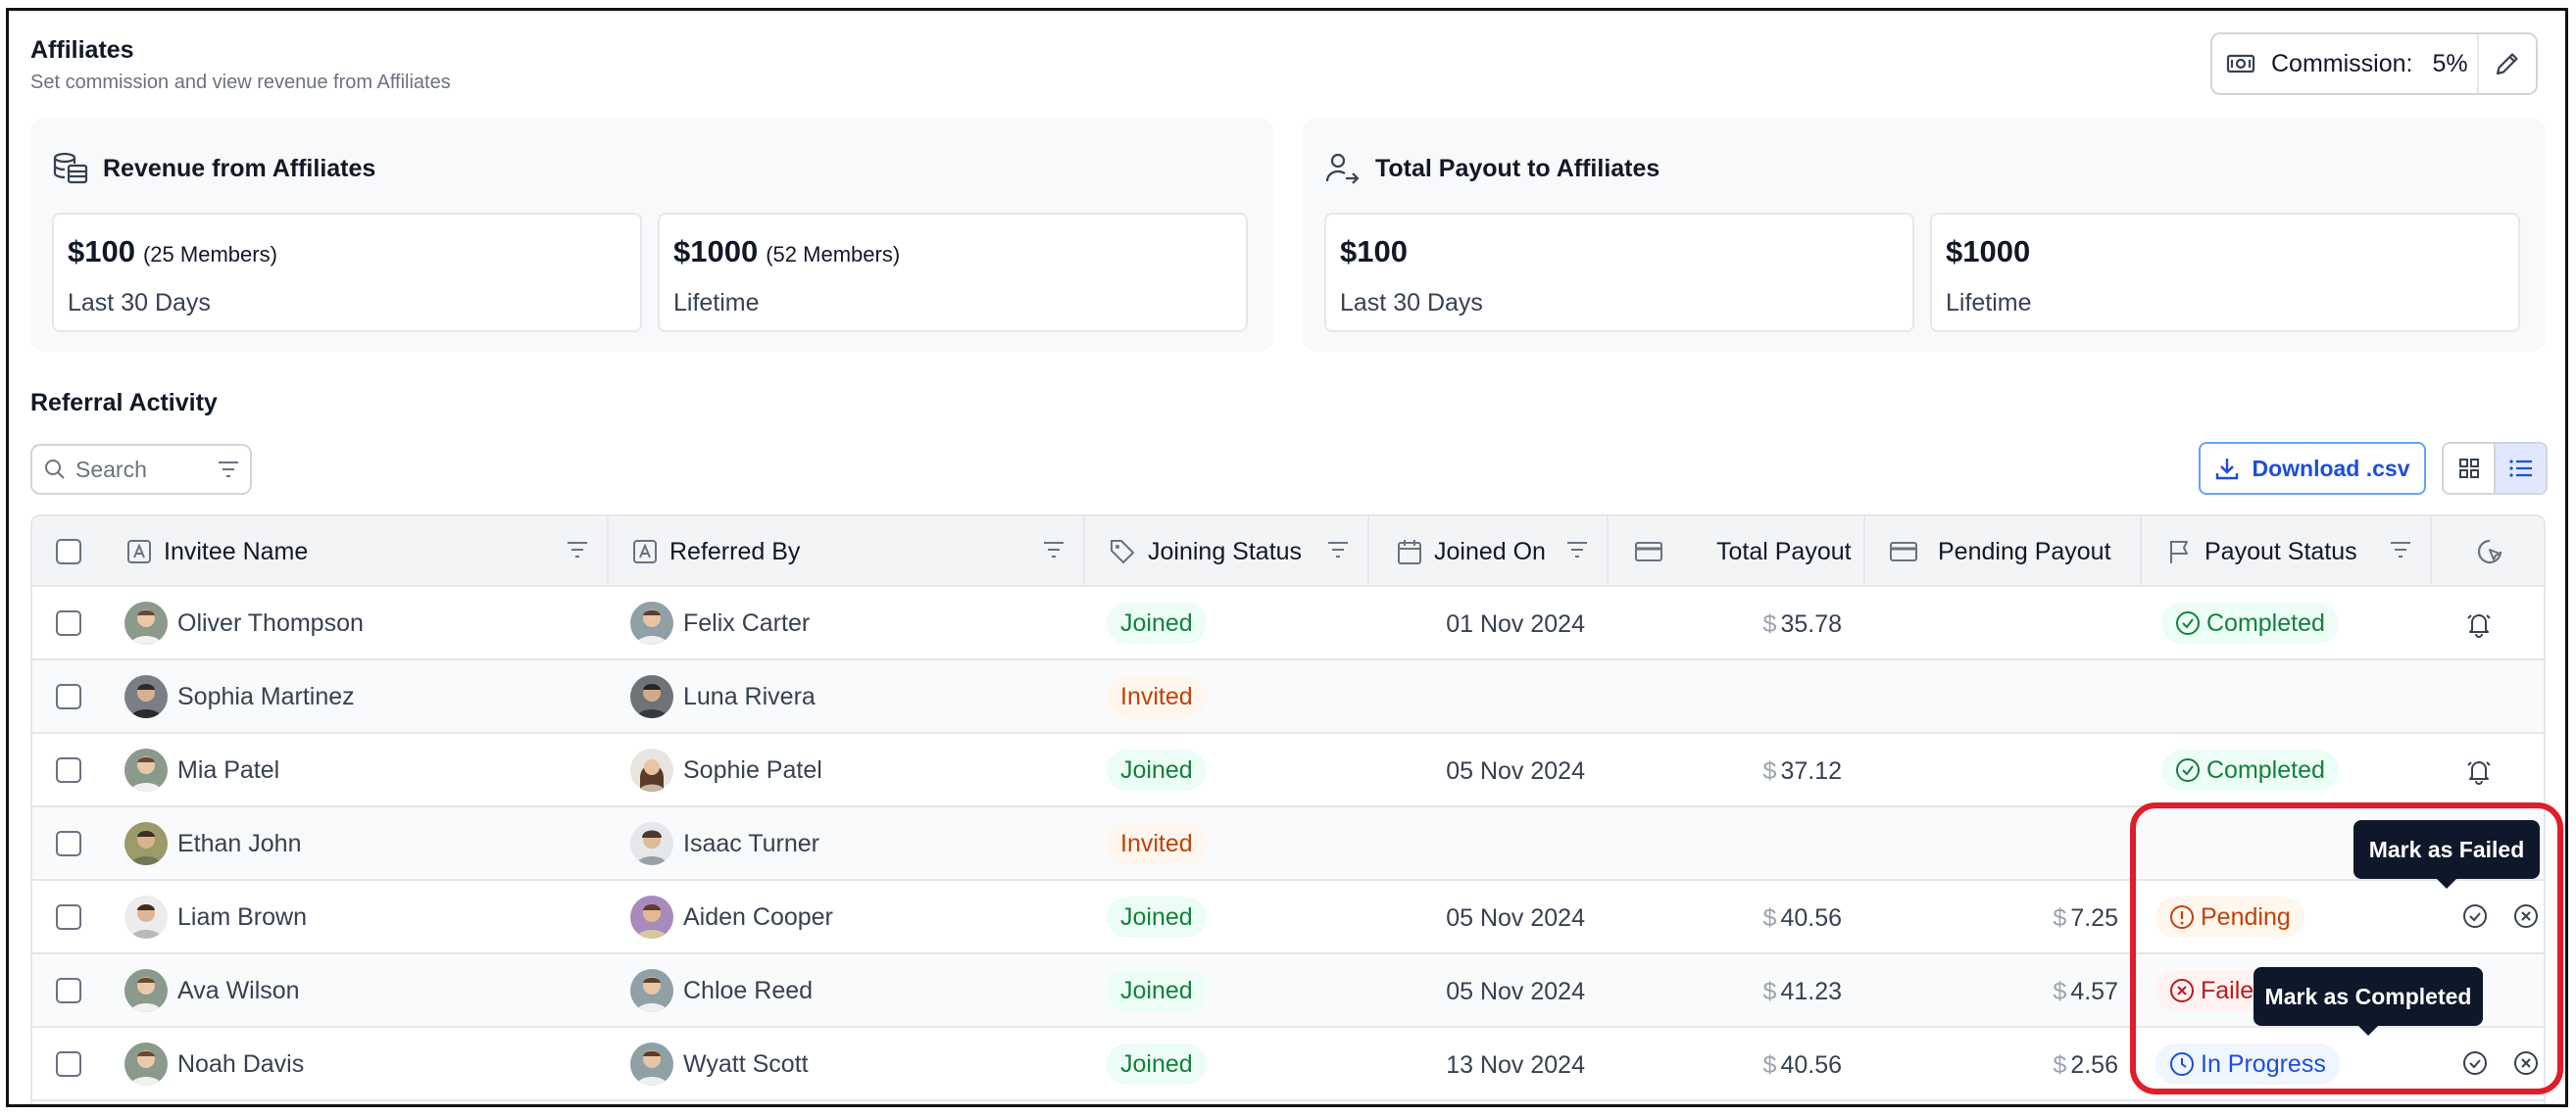 The image size is (2576, 1117). I want to click on revenue-title-text: Revenue from Affiliates, so click(239, 168).